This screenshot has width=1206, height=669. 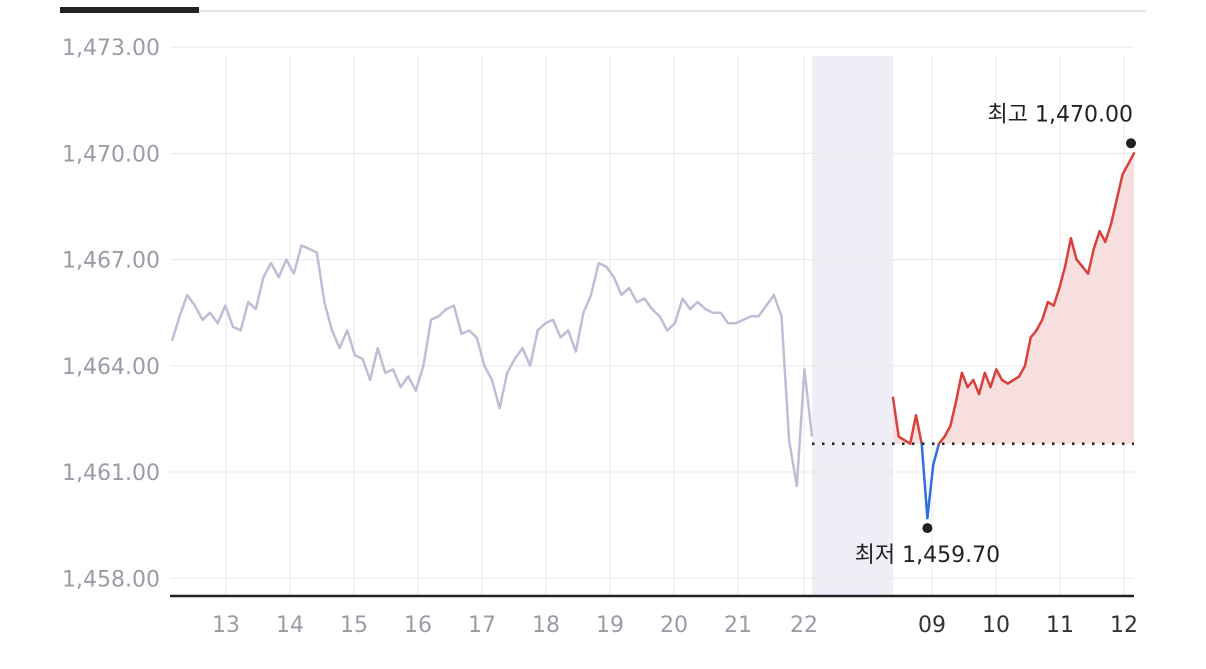 What do you see at coordinates (852, 326) in the screenshot?
I see `session-gap` at bounding box center [852, 326].